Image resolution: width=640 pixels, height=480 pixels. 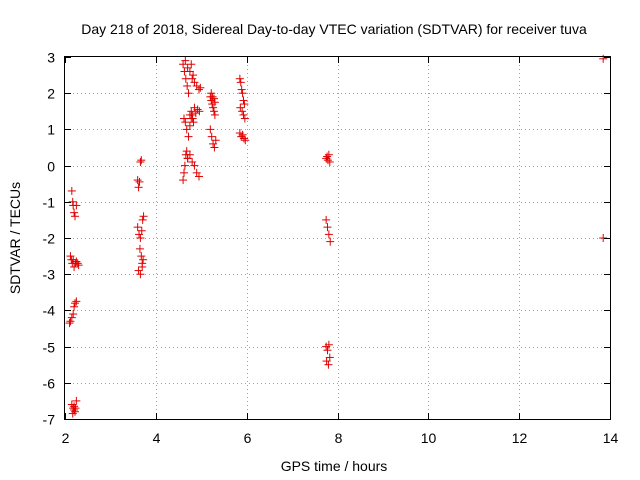 What do you see at coordinates (51, 167) in the screenshot?
I see `y-tick-label: 0` at bounding box center [51, 167].